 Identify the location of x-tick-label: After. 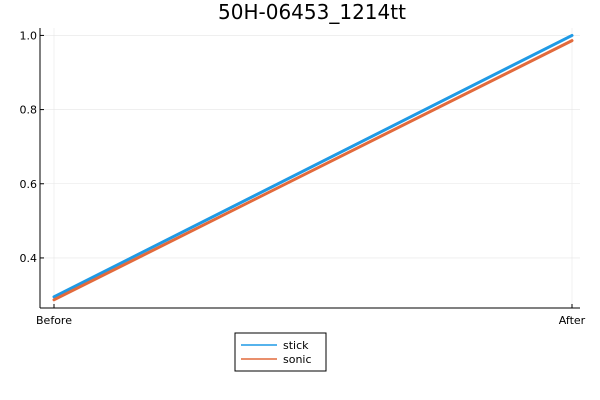
(572, 320).